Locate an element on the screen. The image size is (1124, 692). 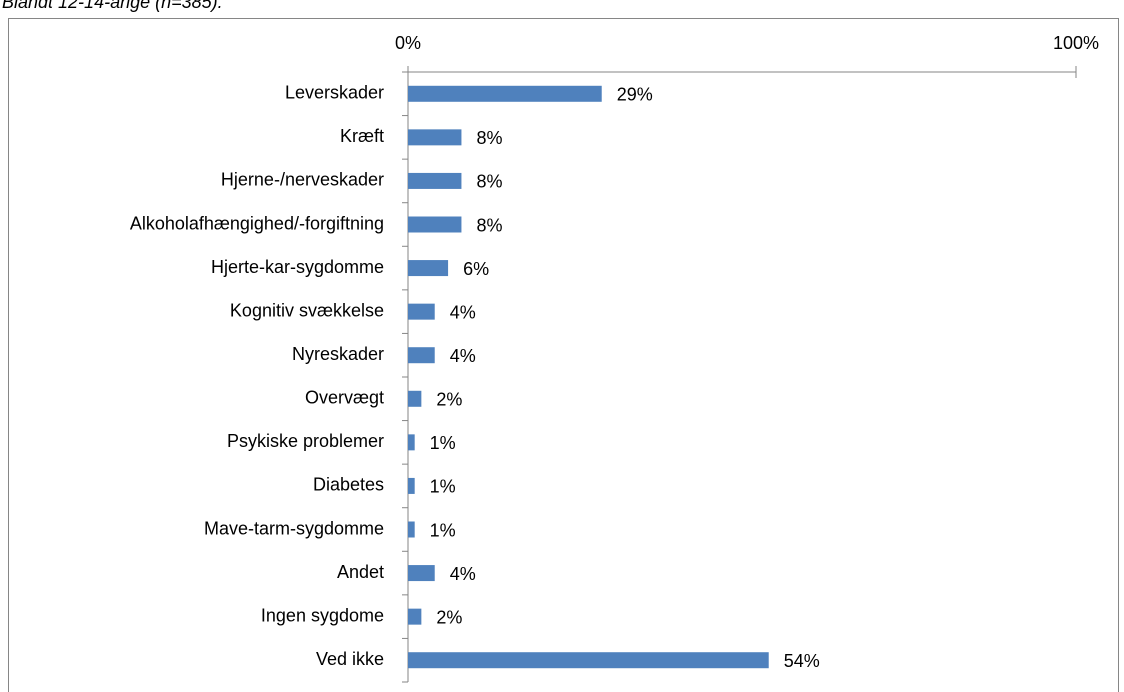
x-tick-label: 0% is located at coordinates (408, 43).